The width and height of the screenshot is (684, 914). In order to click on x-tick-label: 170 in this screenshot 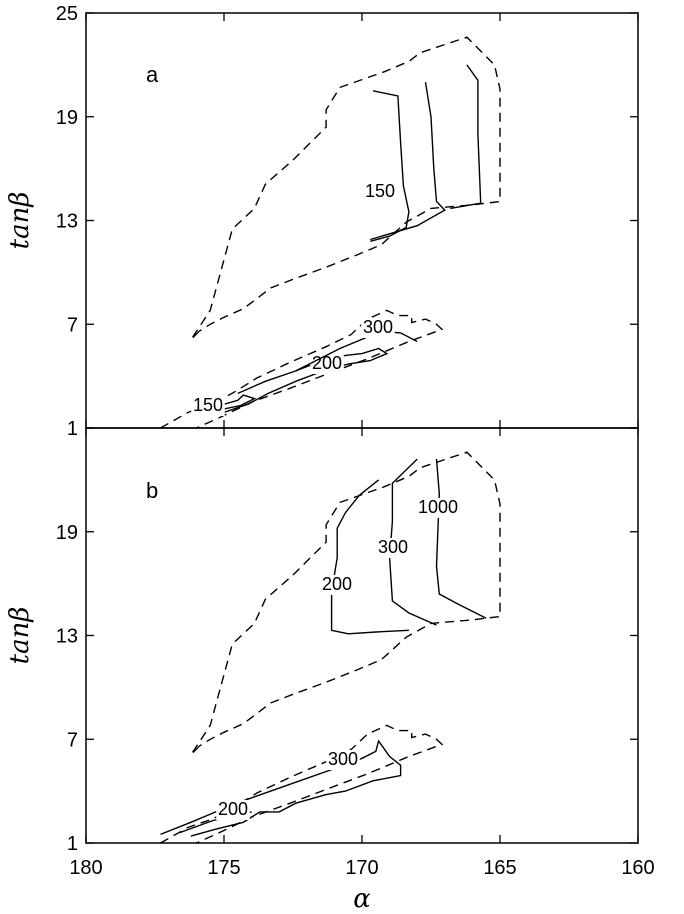, I will do `click(361, 868)`.